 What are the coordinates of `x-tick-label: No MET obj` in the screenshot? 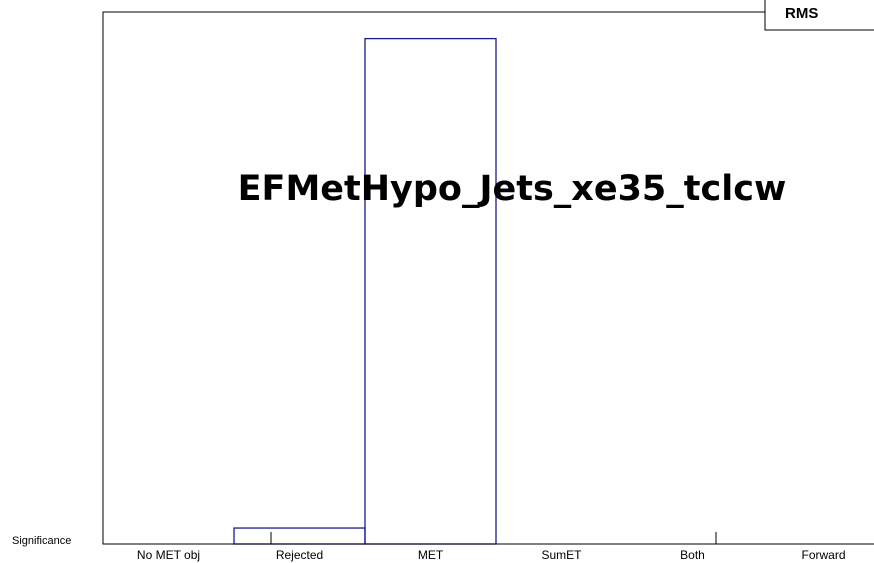 It's located at (168, 555).